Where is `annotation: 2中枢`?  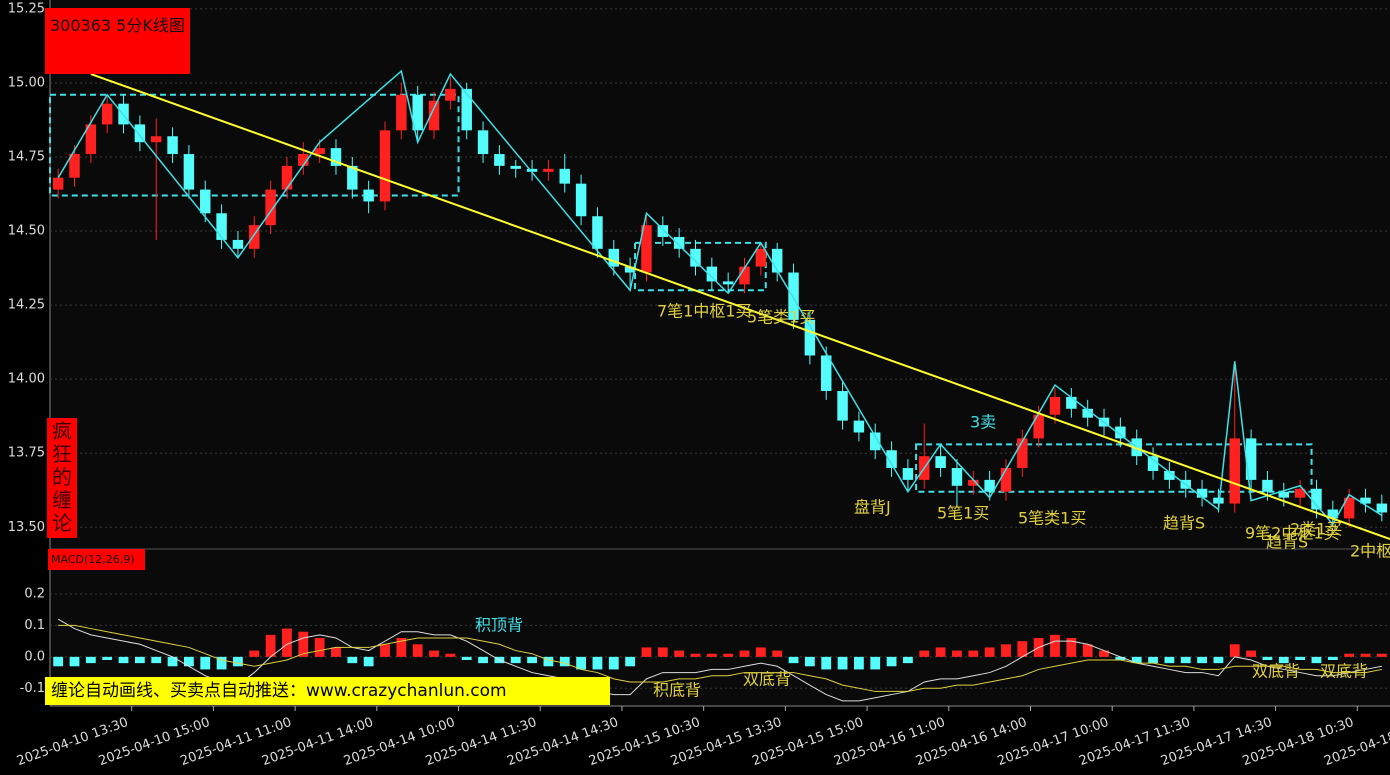
annotation: 2中枢 is located at coordinates (1370, 551).